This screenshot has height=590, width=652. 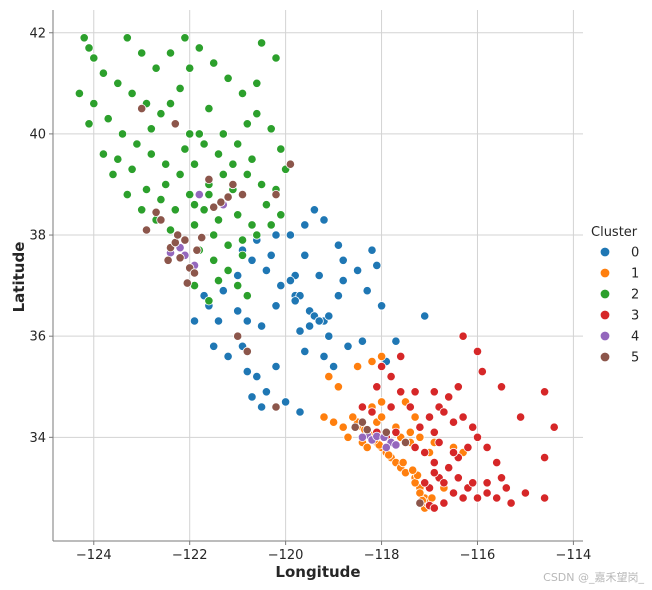 I want to click on x-tick-label: −116, so click(x=478, y=555).